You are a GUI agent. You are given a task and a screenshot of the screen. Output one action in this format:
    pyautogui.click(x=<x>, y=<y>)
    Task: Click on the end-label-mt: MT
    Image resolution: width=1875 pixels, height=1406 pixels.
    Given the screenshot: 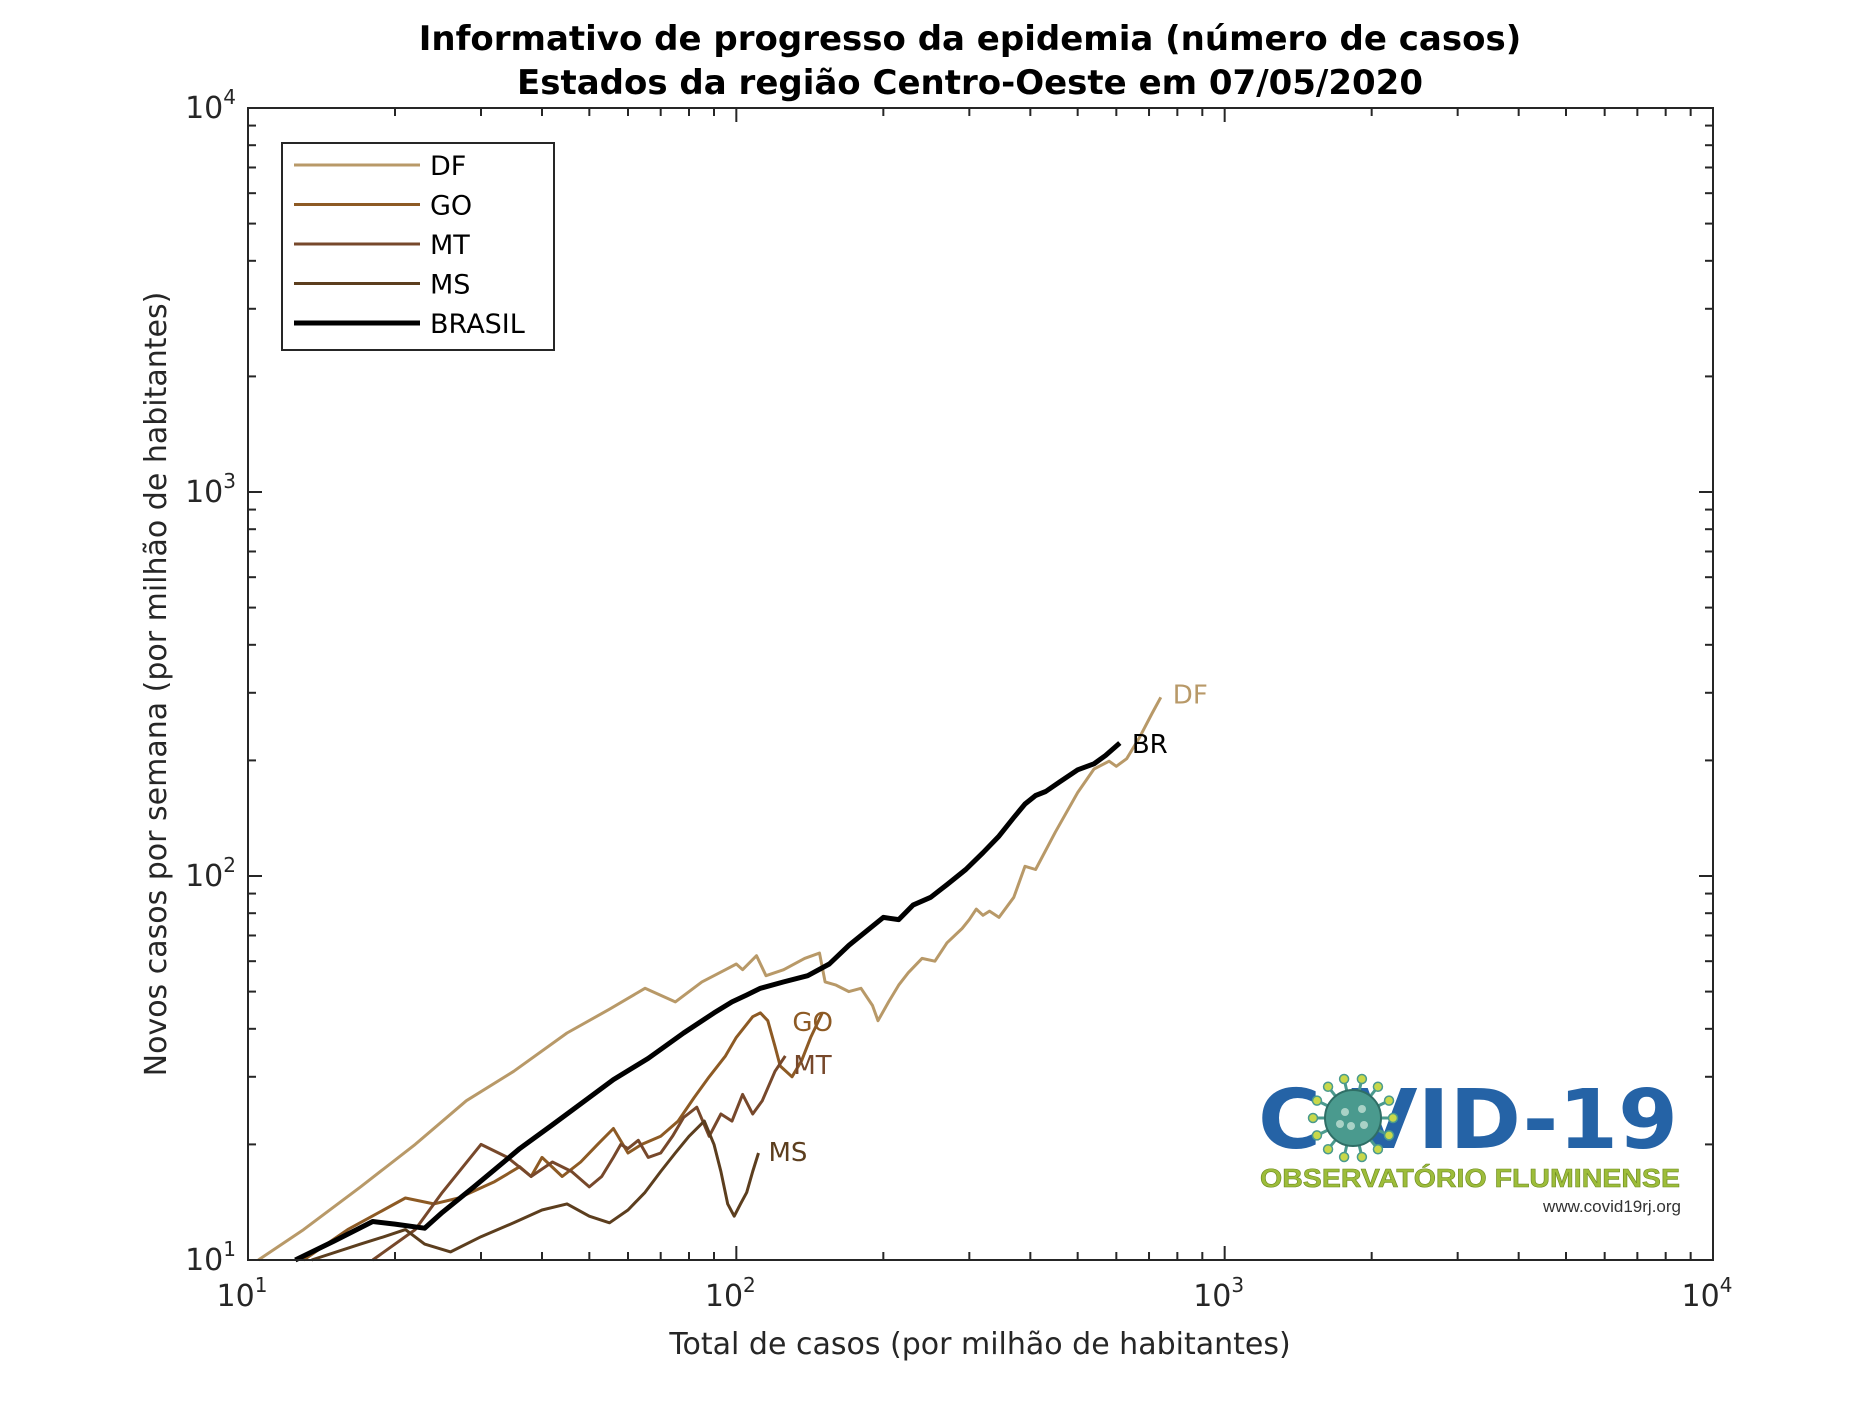 What is the action you would take?
    pyautogui.click(x=812, y=1066)
    